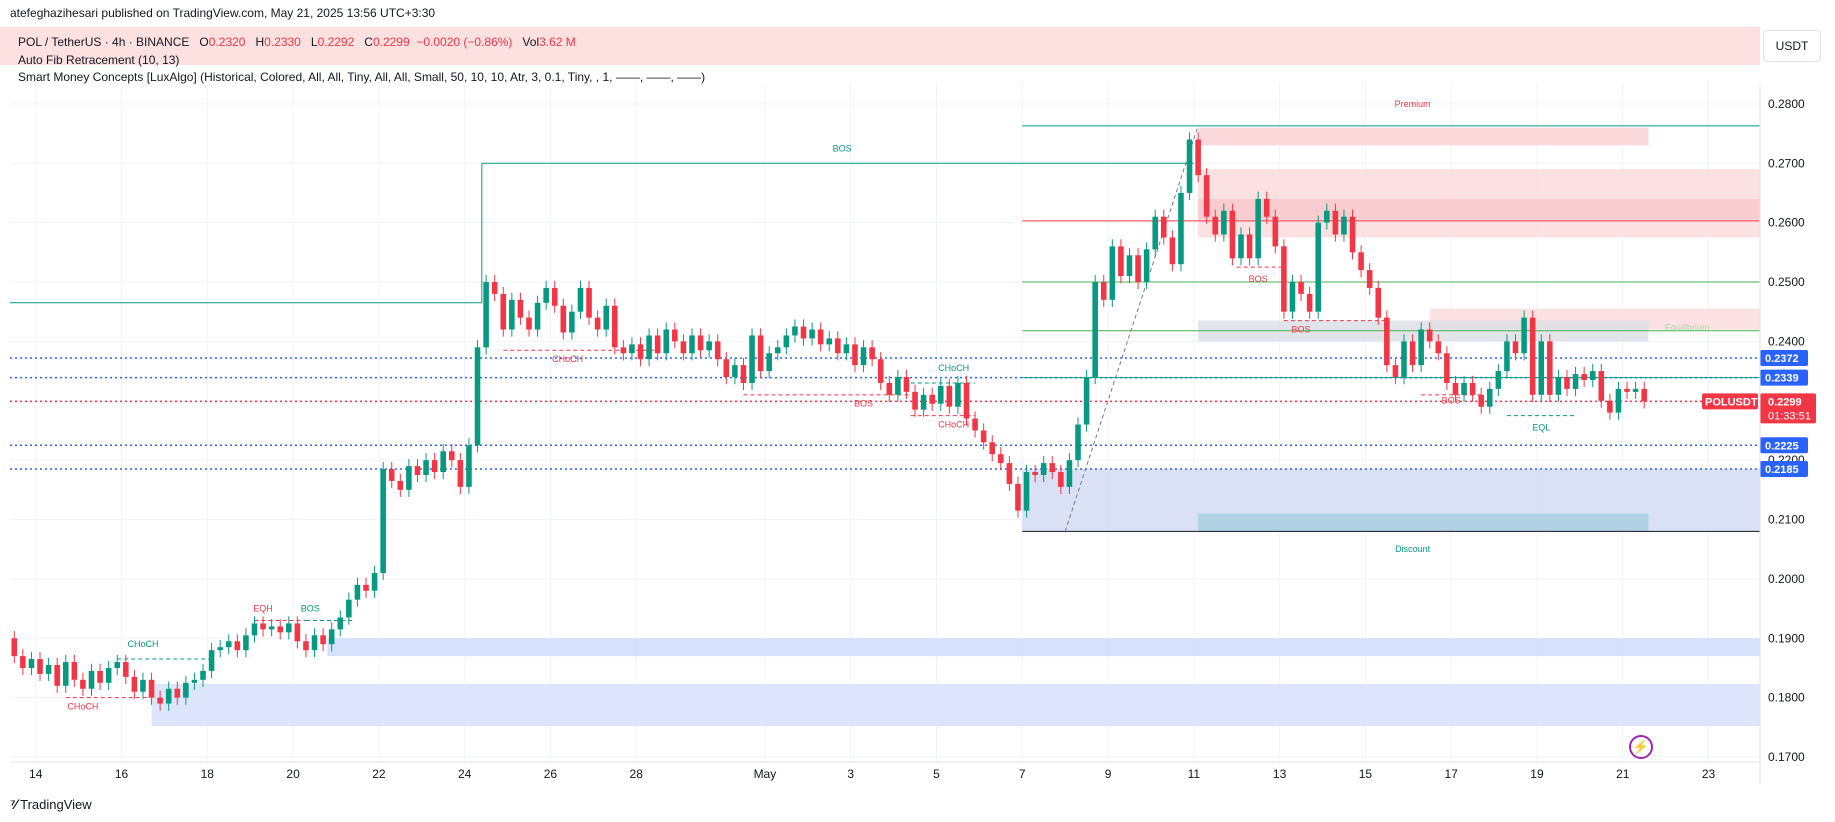  What do you see at coordinates (1194, 774) in the screenshot?
I see `x-tick-label: 11` at bounding box center [1194, 774].